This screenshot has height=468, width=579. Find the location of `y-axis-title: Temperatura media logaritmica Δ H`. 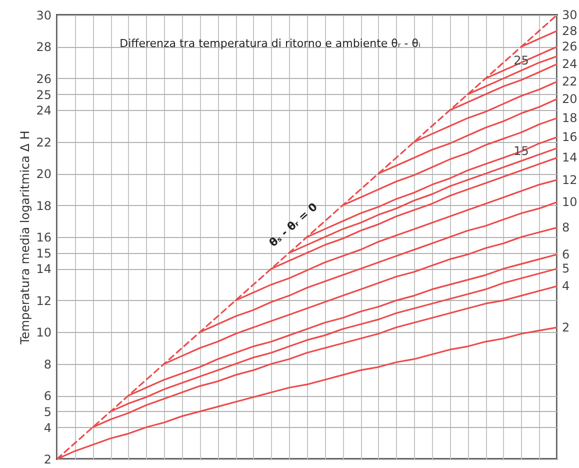

y-axis-title: Temperatura media logaritmica Δ H is located at coordinates (25, 238).